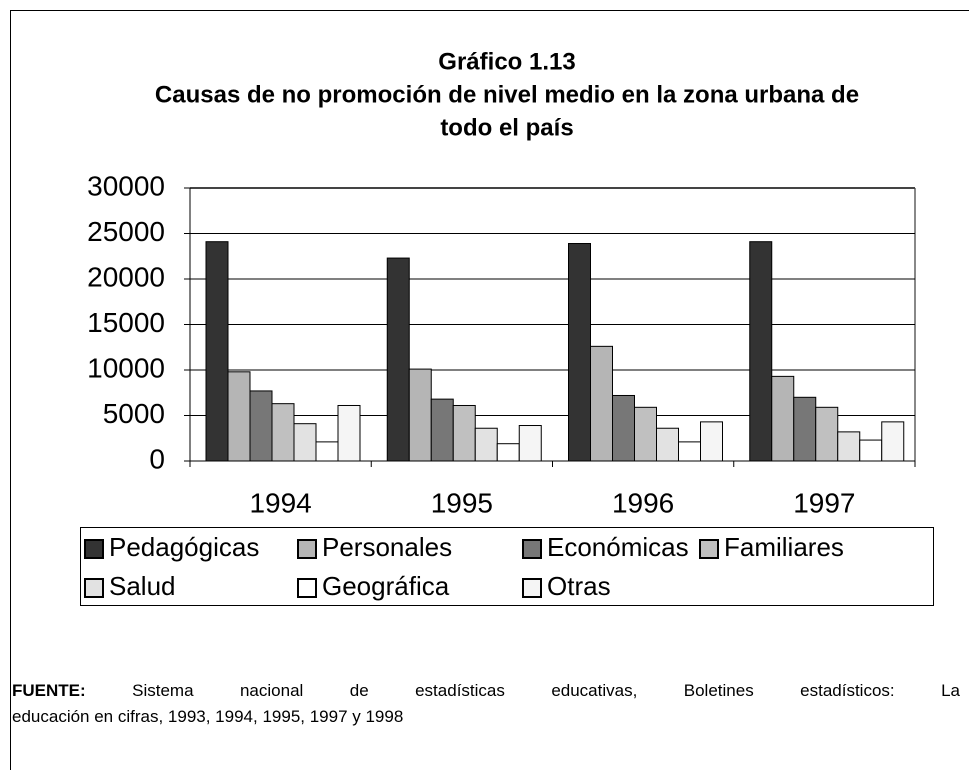 The width and height of the screenshot is (969, 770). Describe the element at coordinates (579, 586) in the screenshot. I see `legend-label: Otras` at that location.